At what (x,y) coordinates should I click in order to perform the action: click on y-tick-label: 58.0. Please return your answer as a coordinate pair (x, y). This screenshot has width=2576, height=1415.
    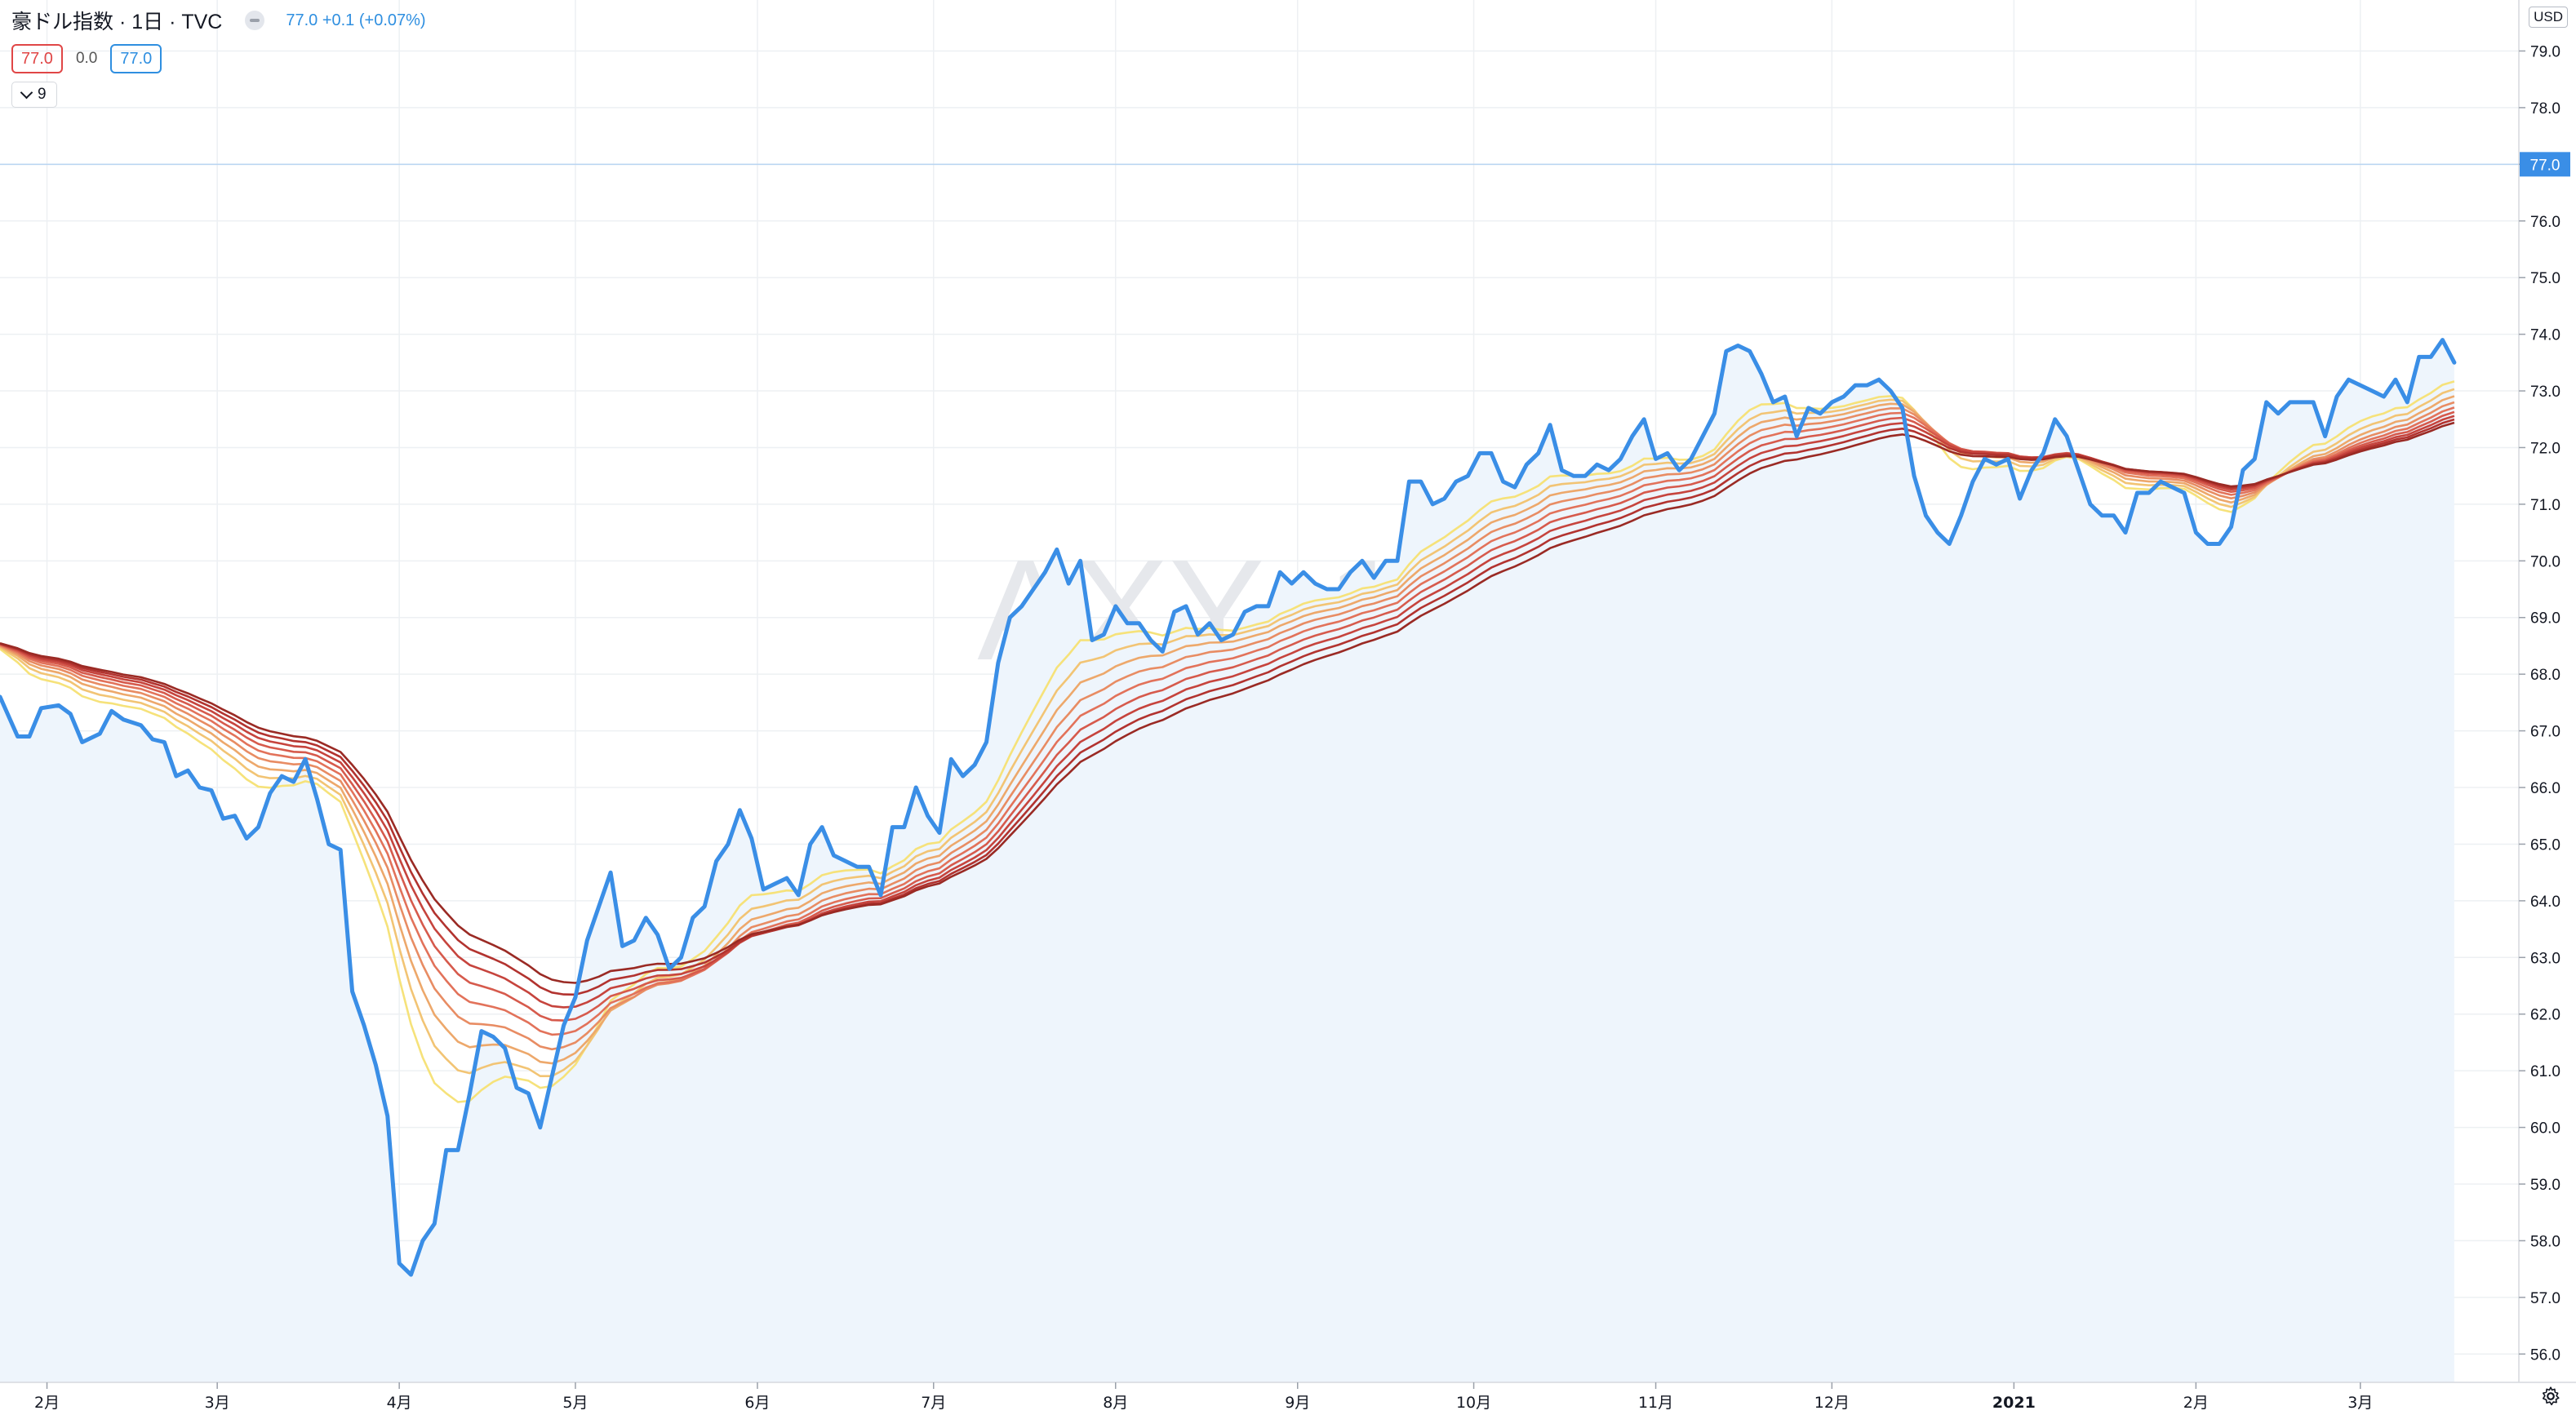
    Looking at the image, I should click on (2545, 1242).